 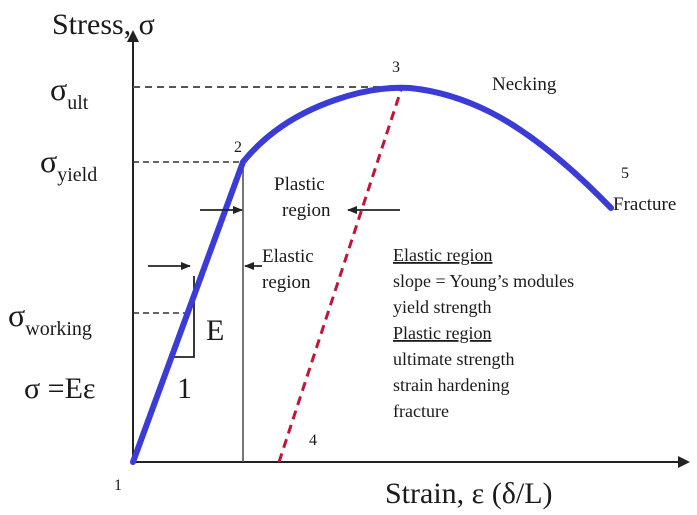 I want to click on slope-run-label: 1, so click(x=184, y=388).